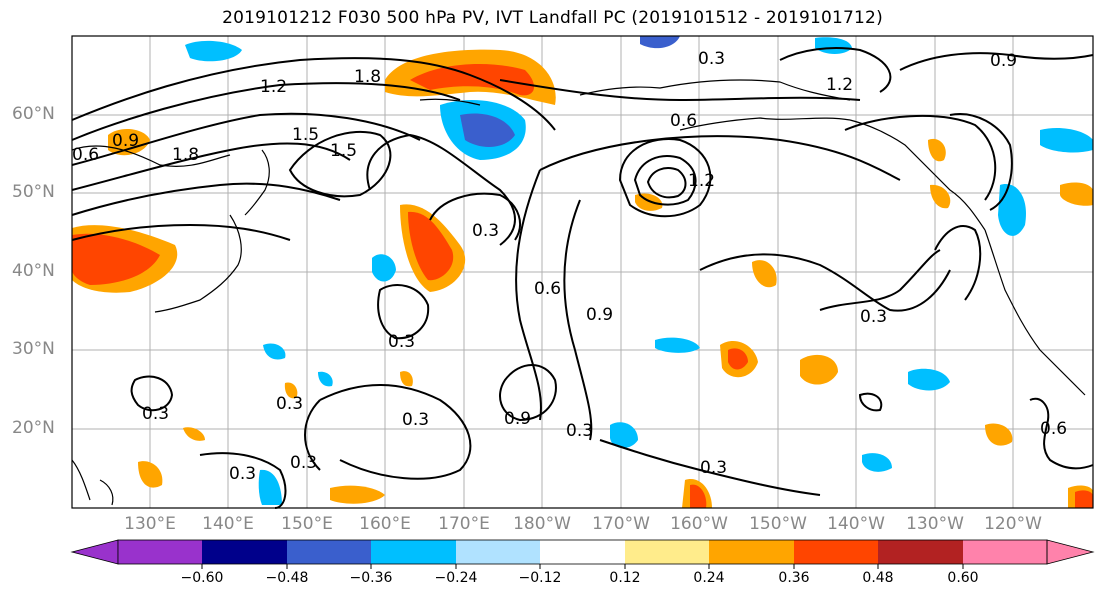 The height and width of the screenshot is (601, 1105). What do you see at coordinates (1070, 552) in the screenshot?
I see `colorbar-extend-max` at bounding box center [1070, 552].